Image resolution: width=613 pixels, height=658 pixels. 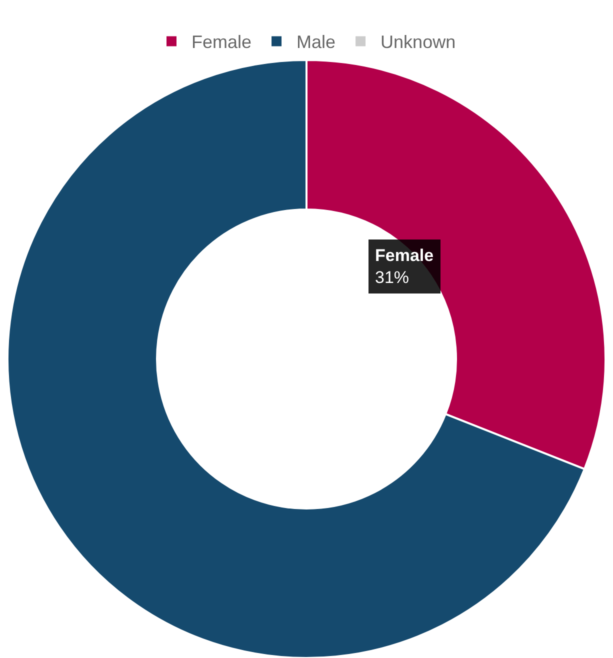 What do you see at coordinates (404, 267) in the screenshot?
I see `text: Female 31%` at bounding box center [404, 267].